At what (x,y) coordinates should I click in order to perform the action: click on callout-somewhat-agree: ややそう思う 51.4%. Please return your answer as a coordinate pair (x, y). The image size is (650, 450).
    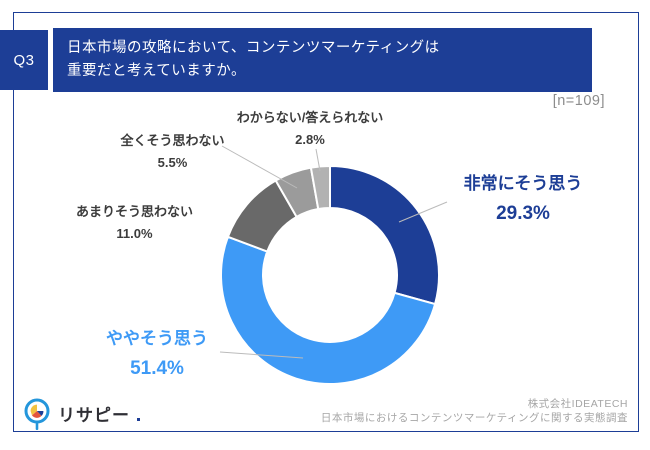
    Looking at the image, I should click on (157, 352).